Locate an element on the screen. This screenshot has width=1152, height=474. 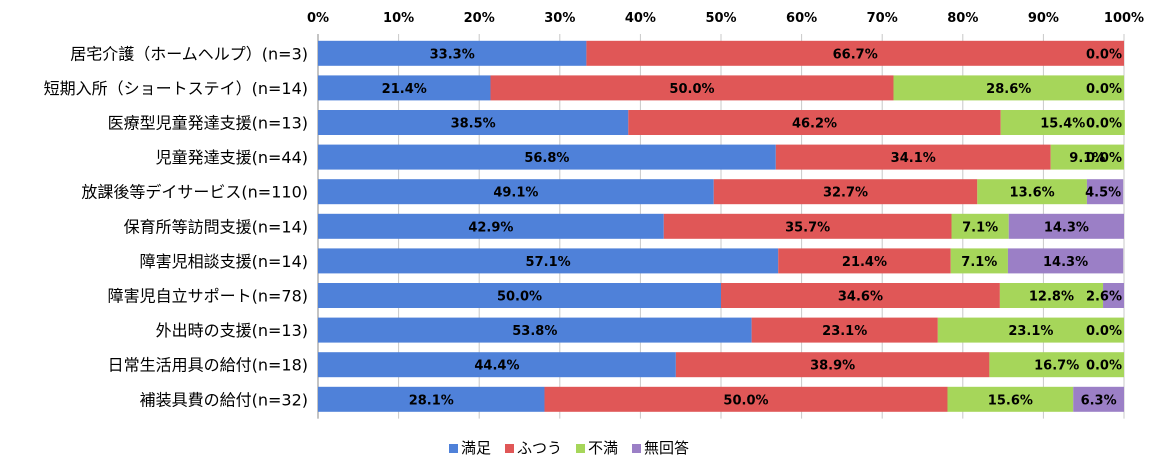
x-tick-label: 60% is located at coordinates (801, 18).